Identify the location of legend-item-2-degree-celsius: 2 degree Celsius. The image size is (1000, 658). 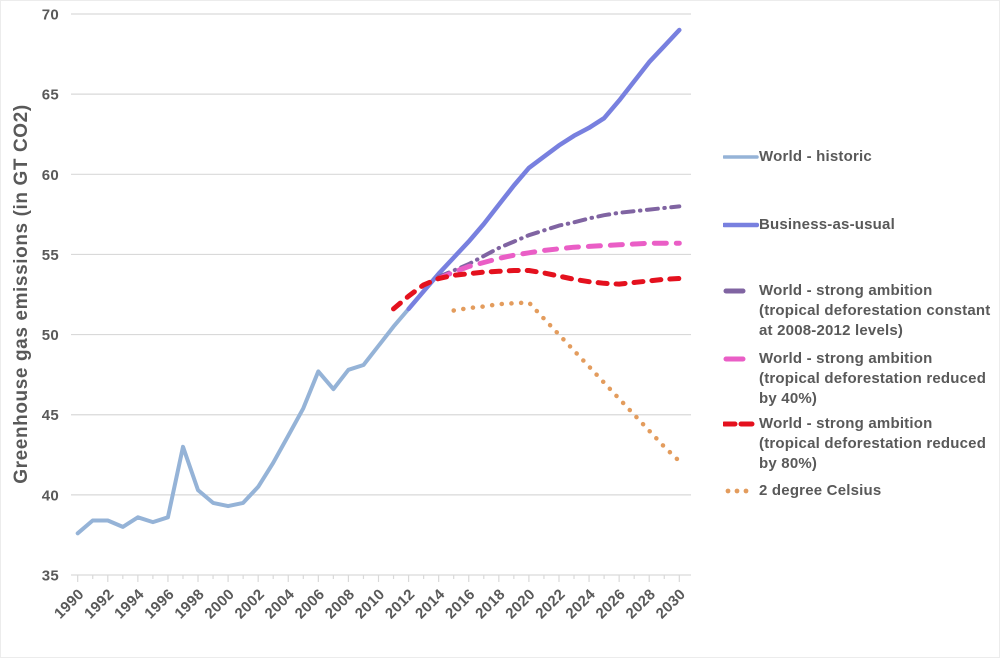
(802, 491).